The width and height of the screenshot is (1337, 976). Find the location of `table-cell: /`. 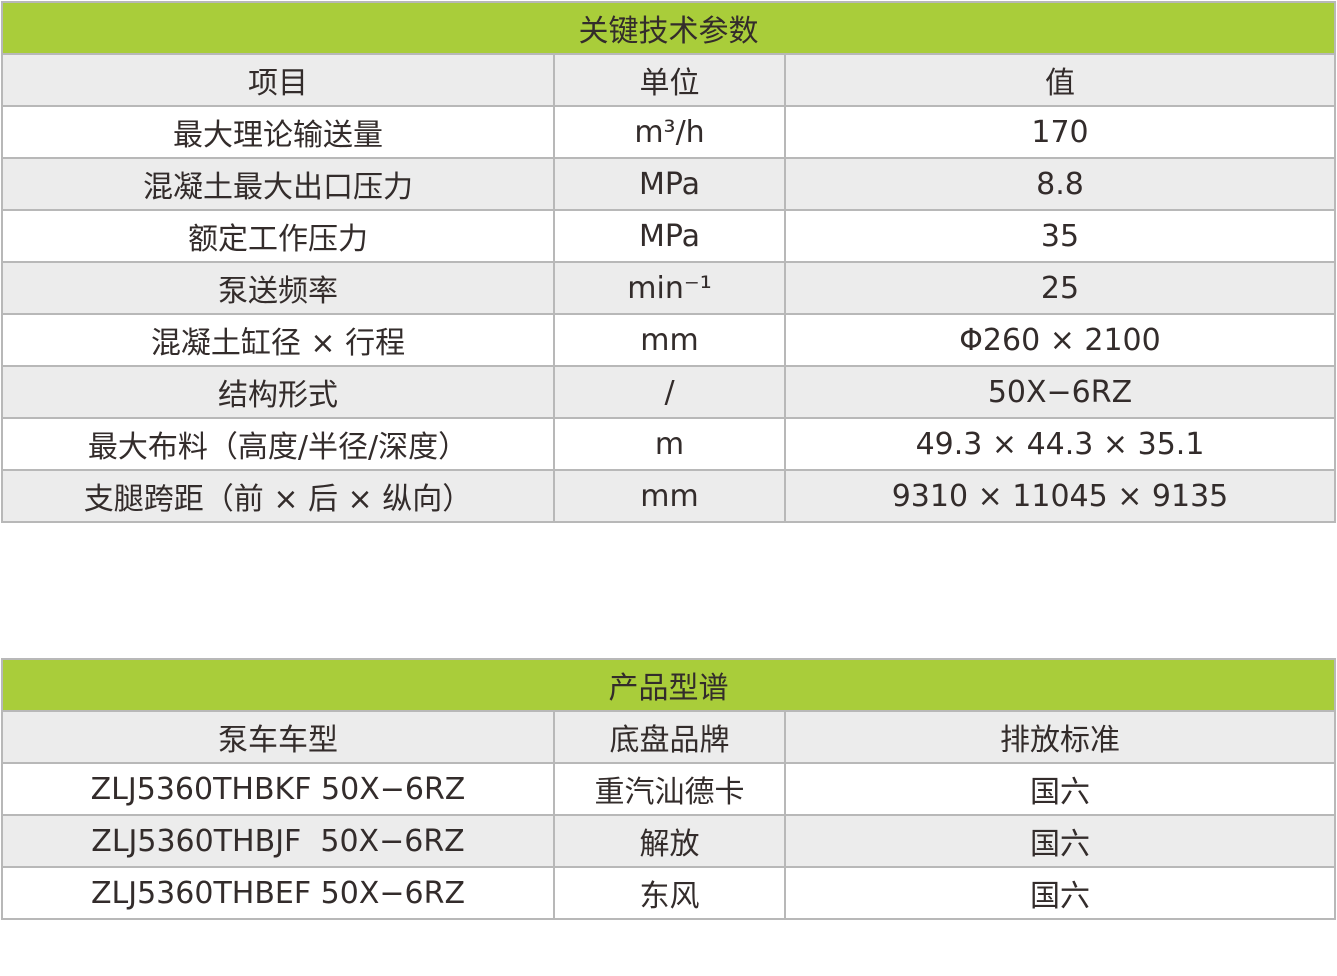

table-cell: / is located at coordinates (669, 392).